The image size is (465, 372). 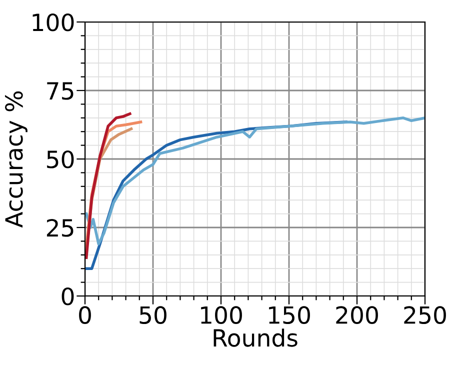 I want to click on y-tick-label: 25, so click(x=60, y=227).